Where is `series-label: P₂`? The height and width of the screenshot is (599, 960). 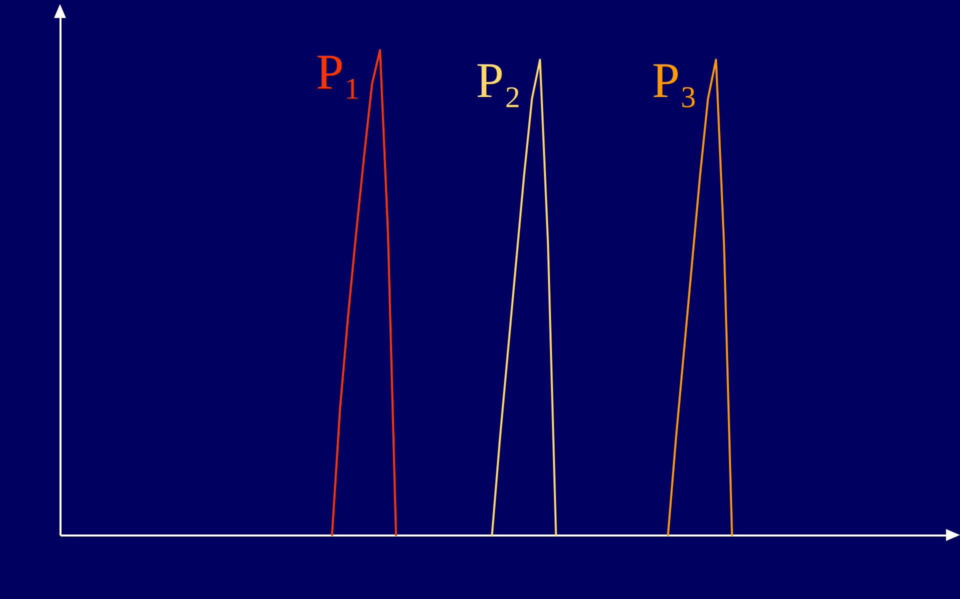 series-label: P₂ is located at coordinates (499, 80).